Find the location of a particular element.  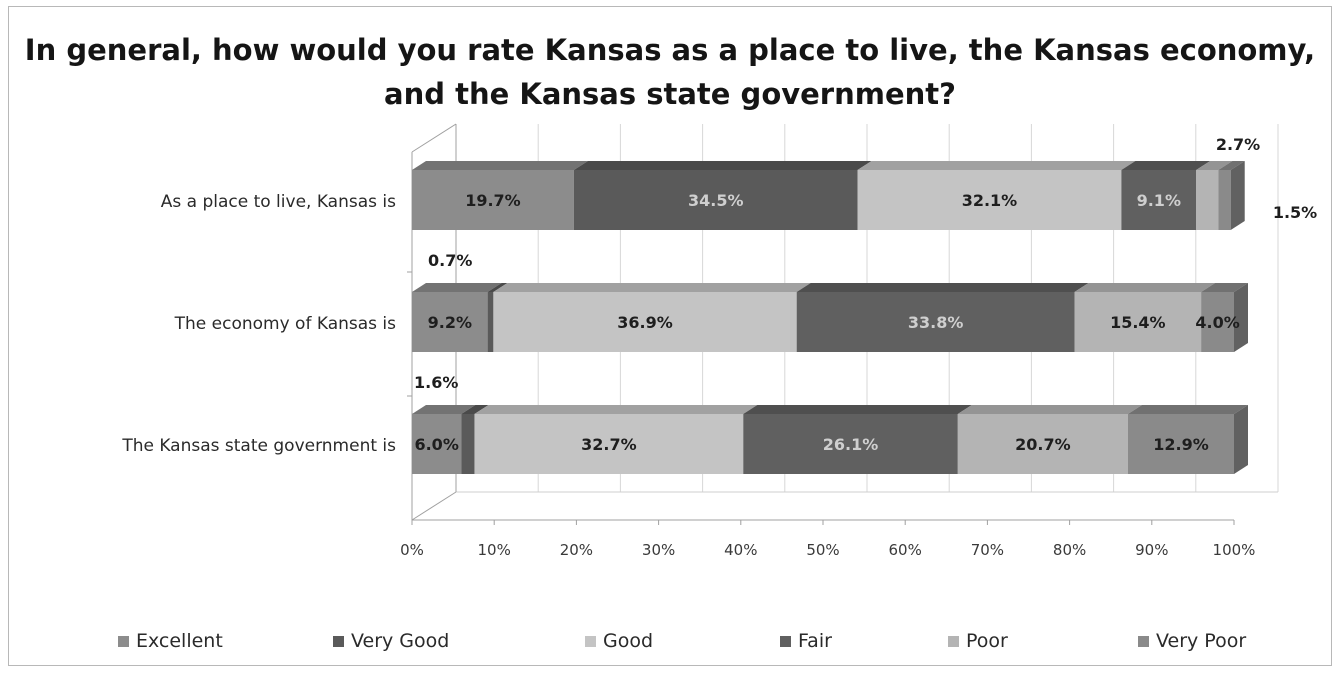

legend-label: Excellent is located at coordinates (179, 641).